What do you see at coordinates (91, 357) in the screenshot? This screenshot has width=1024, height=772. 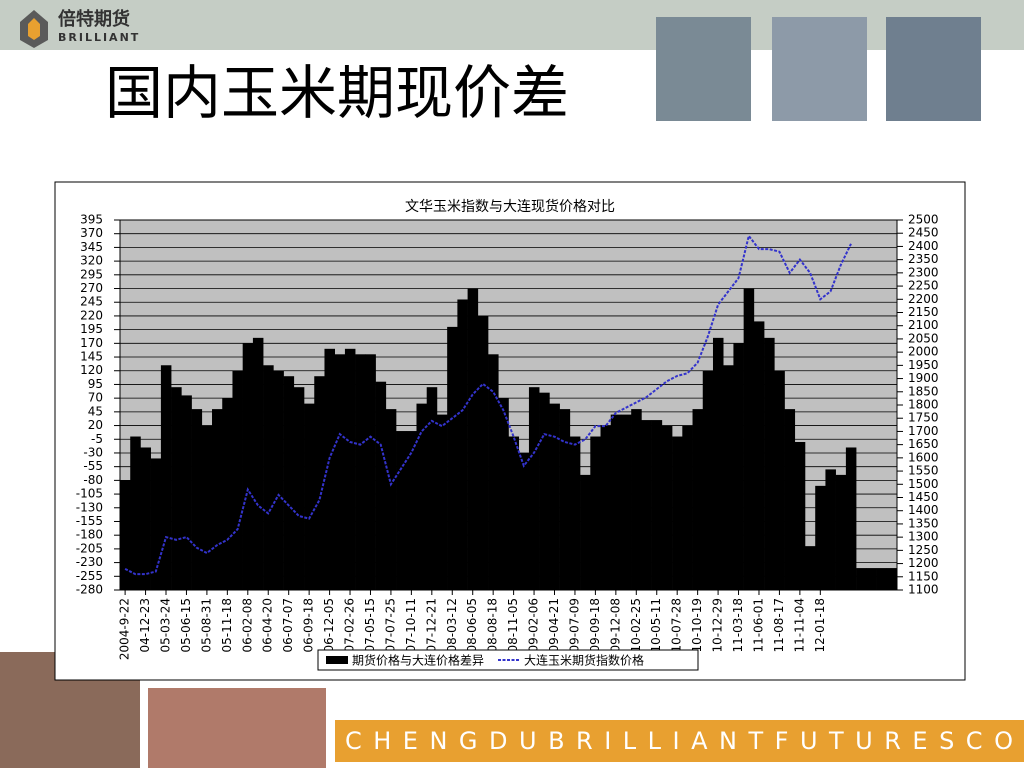 I see `y-tick-label: 145` at bounding box center [91, 357].